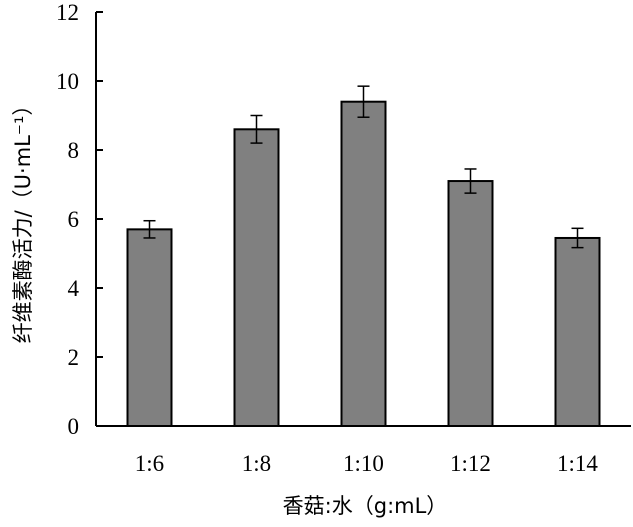 This screenshot has width=633, height=527. What do you see at coordinates (67, 81) in the screenshot?
I see `y-tick-label: 10` at bounding box center [67, 81].